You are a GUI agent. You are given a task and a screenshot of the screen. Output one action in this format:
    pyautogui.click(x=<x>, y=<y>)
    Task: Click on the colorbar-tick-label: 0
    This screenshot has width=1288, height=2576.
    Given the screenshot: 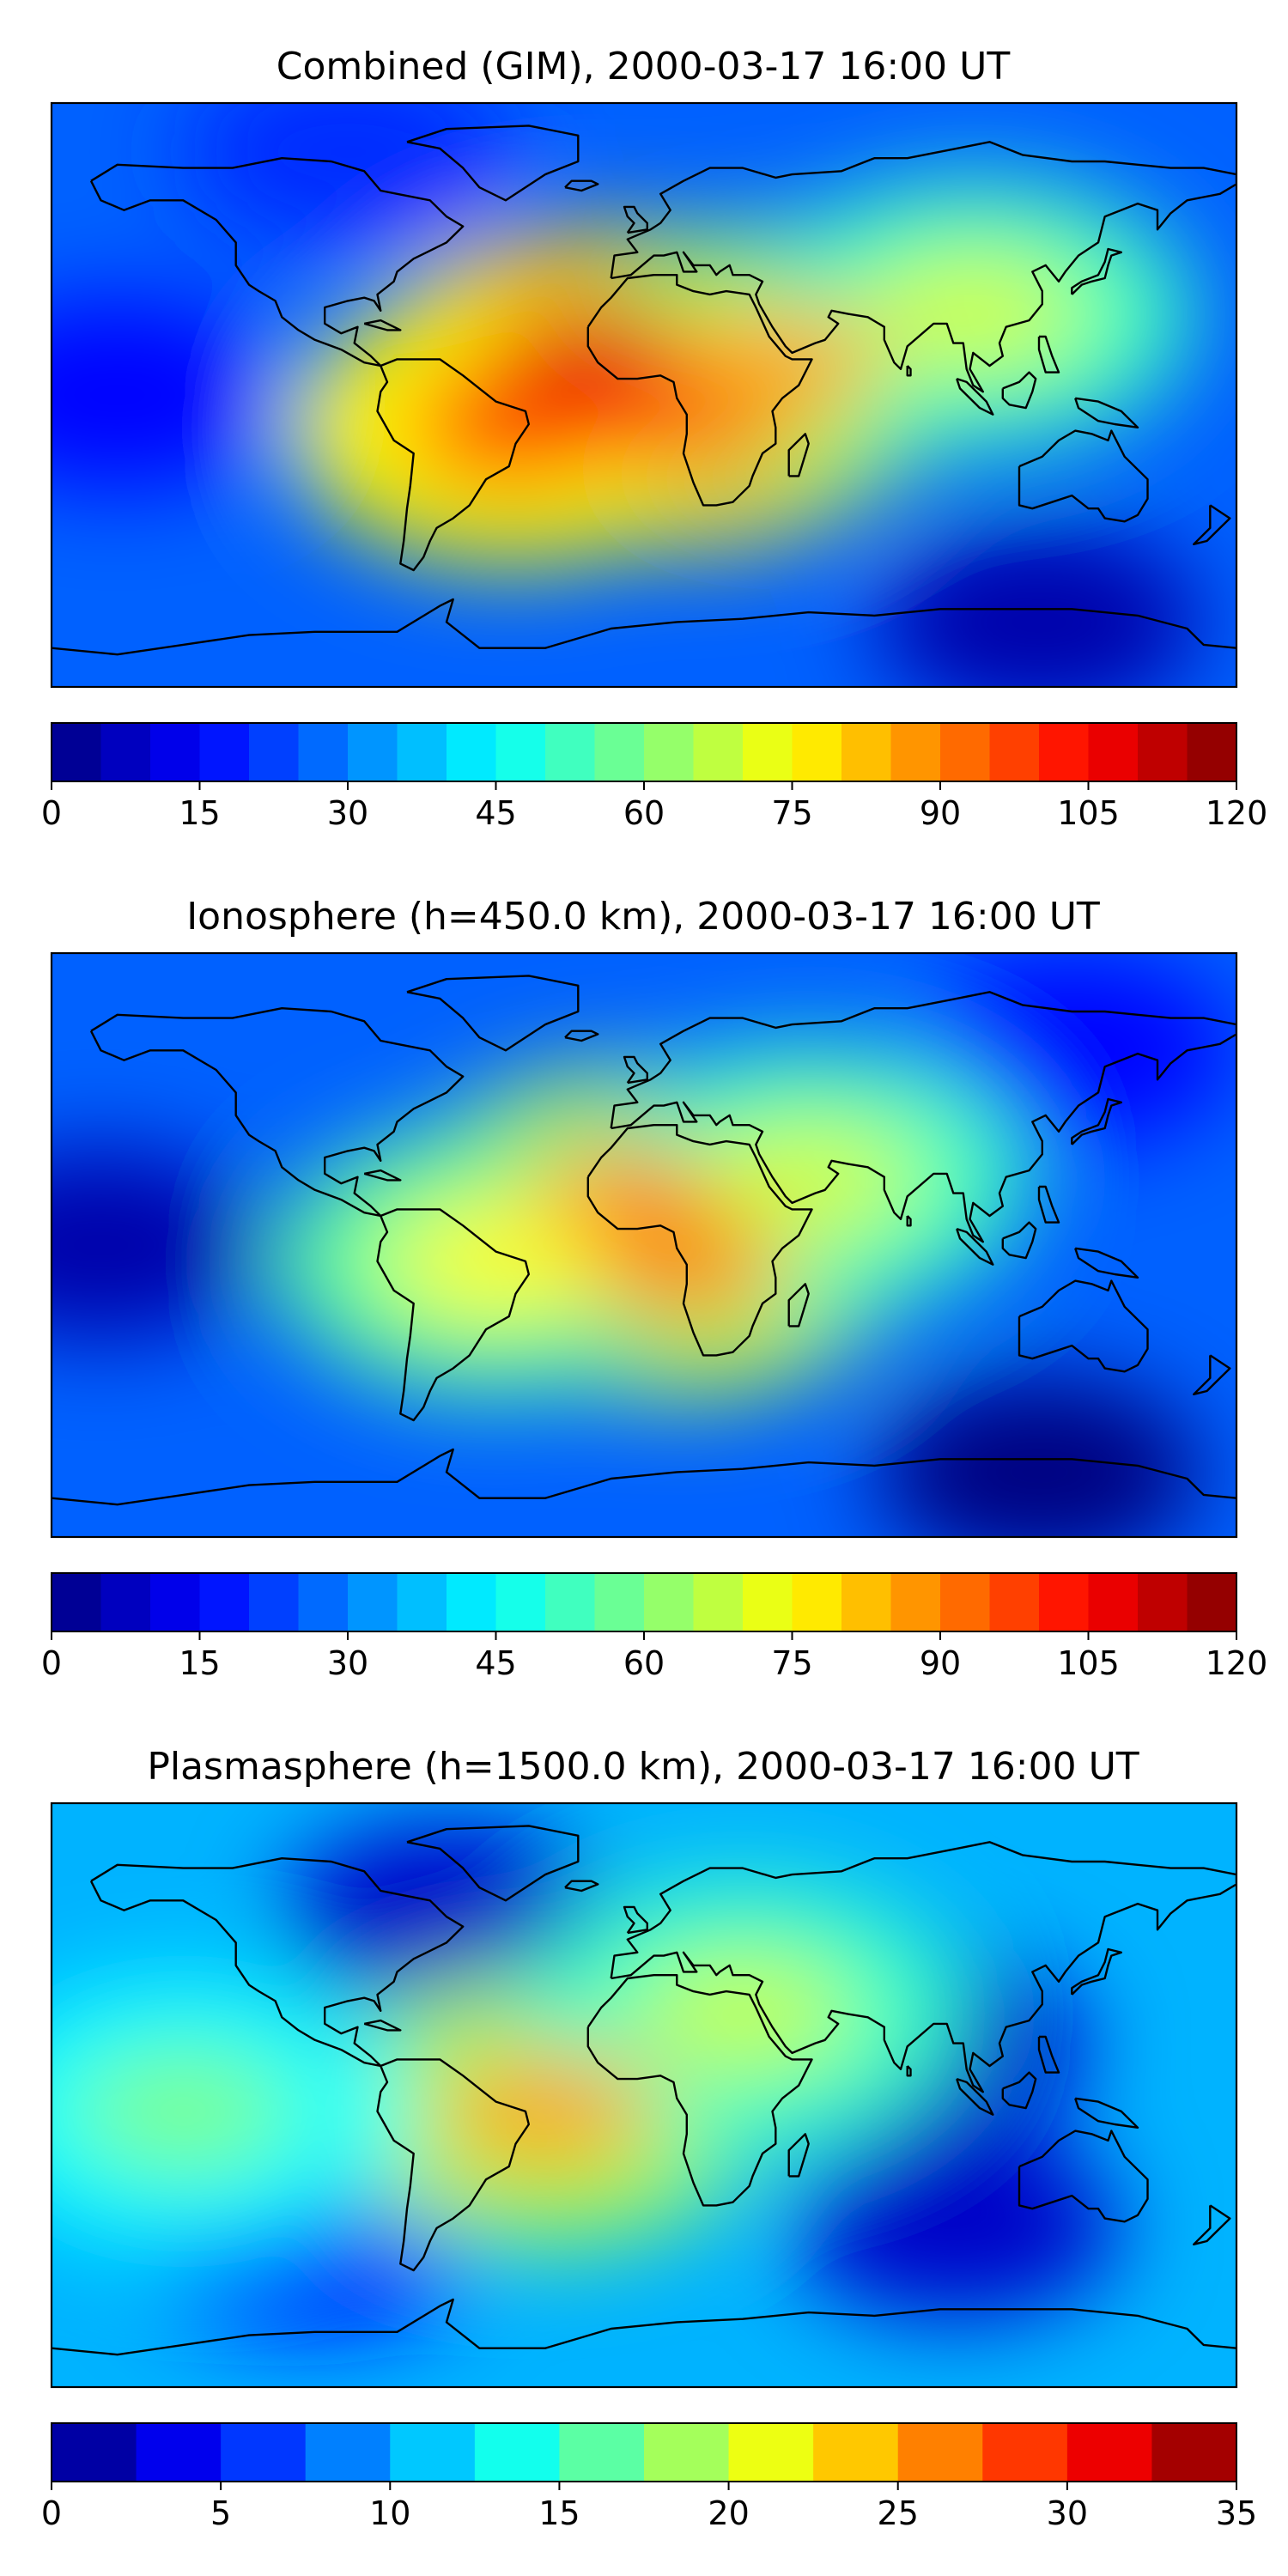 What is the action you would take?
    pyautogui.click(x=52, y=813)
    